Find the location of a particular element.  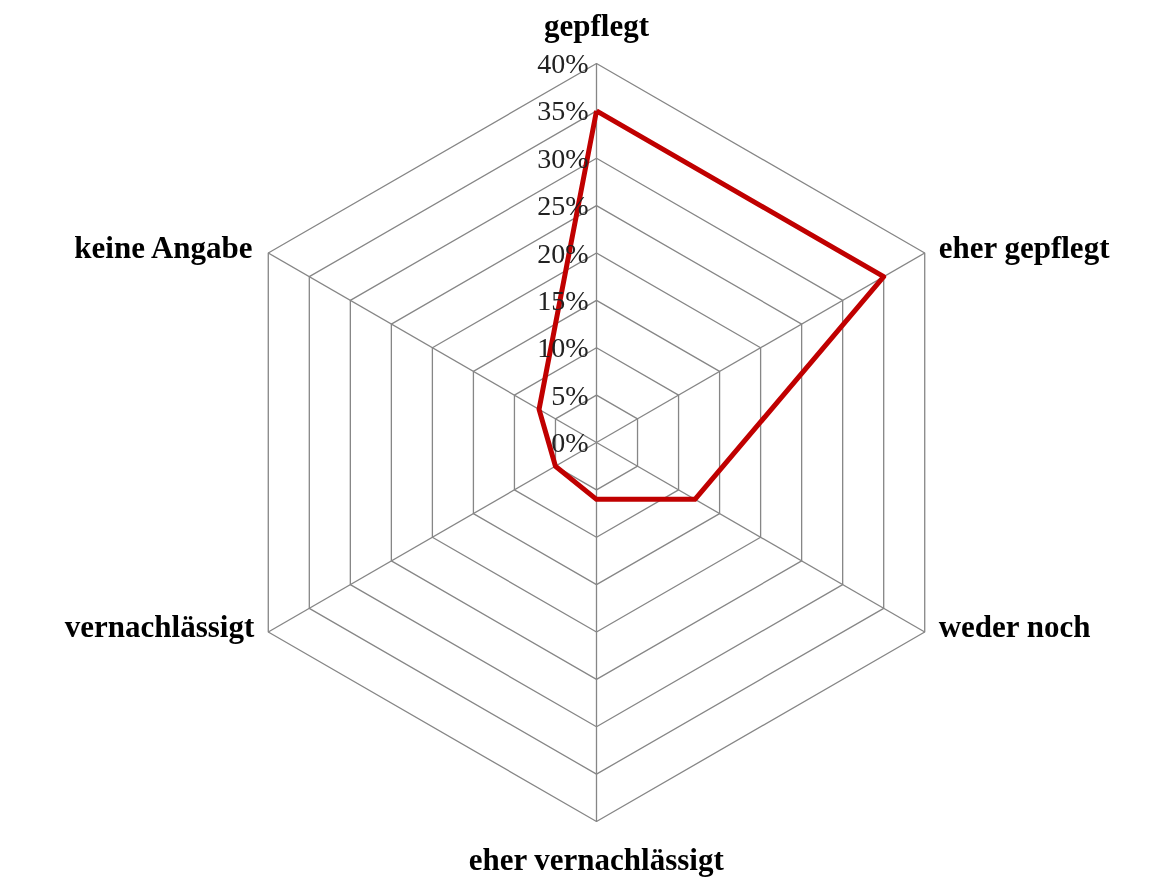

spoke-label: eher vernachlässigt is located at coordinates (596, 859).